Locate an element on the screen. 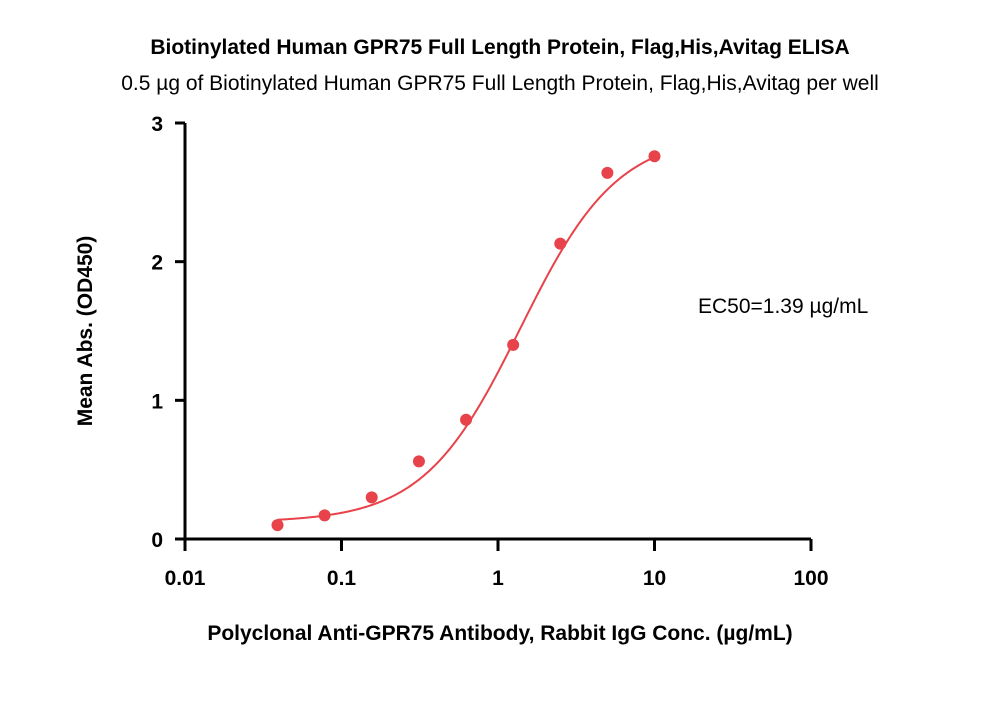  y-tick-label: 2 is located at coordinates (157, 263).